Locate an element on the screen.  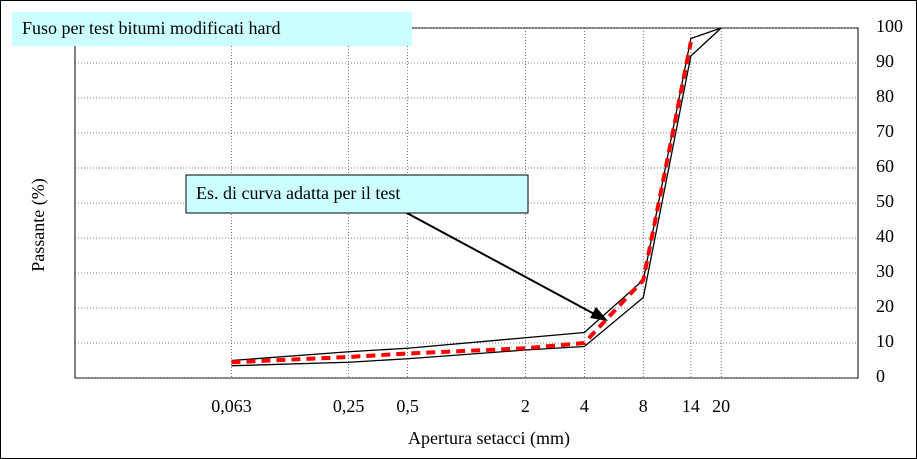
x-axis-label: Apertura setacci (mm) is located at coordinates (489, 438).